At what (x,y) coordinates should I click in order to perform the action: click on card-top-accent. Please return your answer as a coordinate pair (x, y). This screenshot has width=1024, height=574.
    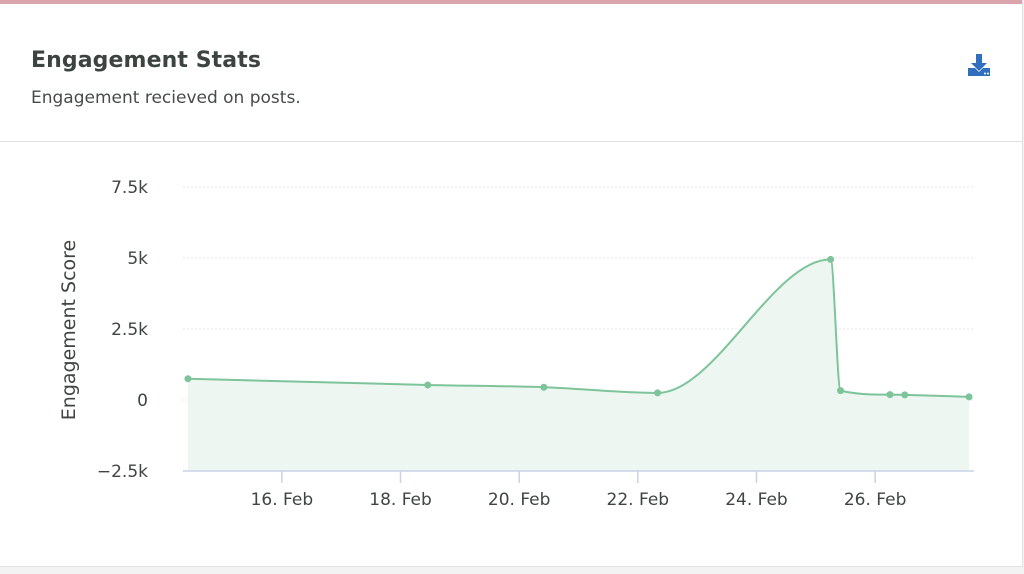
    Looking at the image, I should click on (511, 2).